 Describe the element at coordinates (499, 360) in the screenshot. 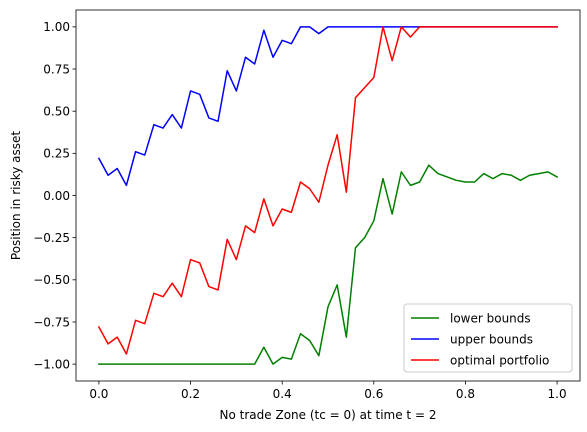

I see `legend-label: optimal portfolio` at that location.